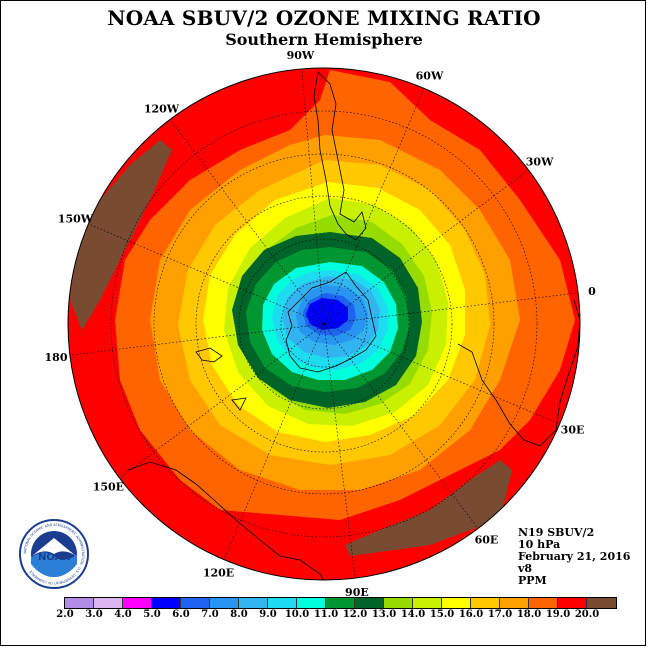 The image size is (648, 648). What do you see at coordinates (355, 614) in the screenshot?
I see `colorbar-tick-label: 12.0` at bounding box center [355, 614].